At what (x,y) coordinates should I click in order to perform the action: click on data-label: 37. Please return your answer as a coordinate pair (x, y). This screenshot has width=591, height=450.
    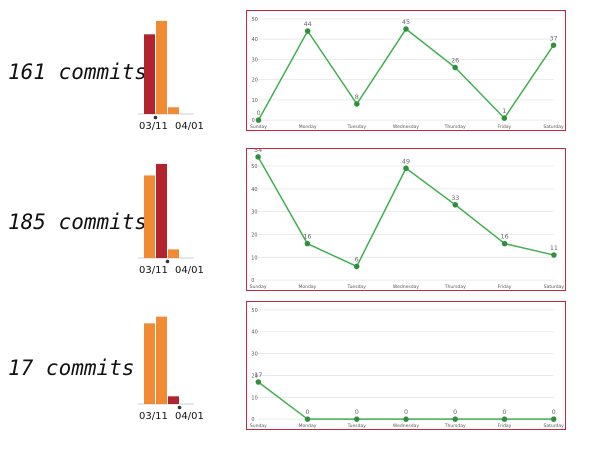
    Looking at the image, I should click on (553, 38).